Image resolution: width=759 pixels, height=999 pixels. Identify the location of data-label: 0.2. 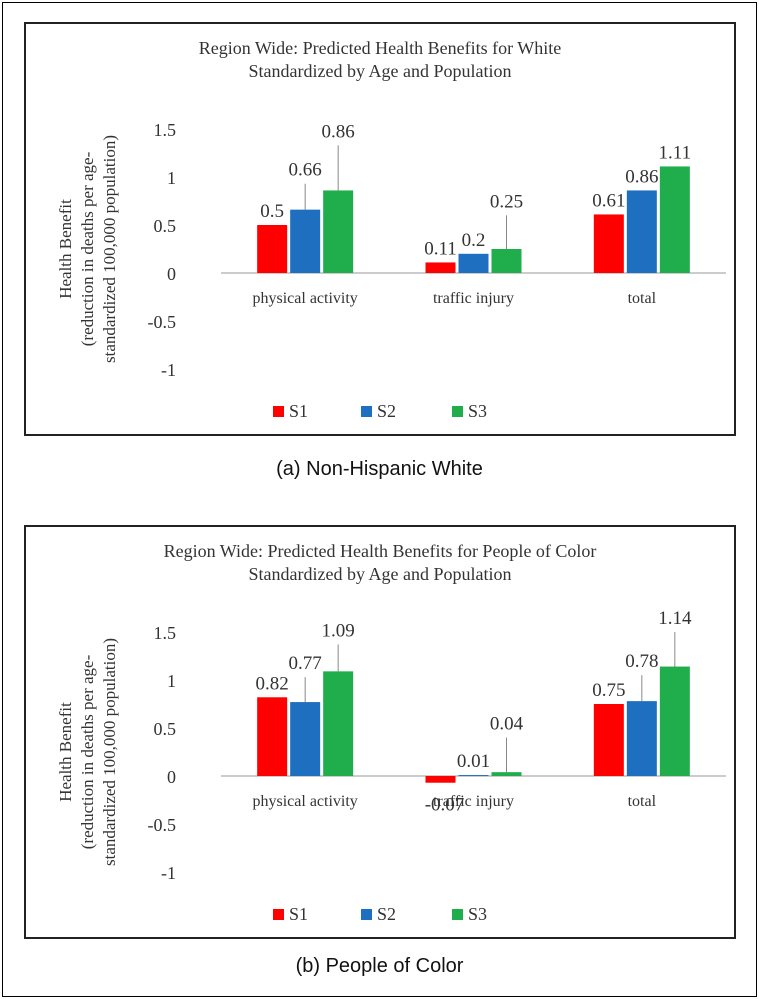
(474, 240).